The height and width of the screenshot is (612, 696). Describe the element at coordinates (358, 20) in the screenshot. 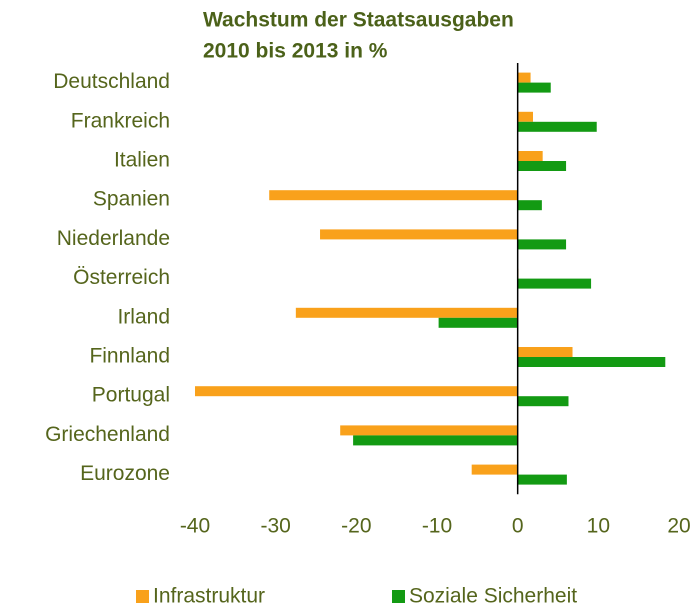

I see `chart-title: Wachstum der Staatsausgaben` at that location.